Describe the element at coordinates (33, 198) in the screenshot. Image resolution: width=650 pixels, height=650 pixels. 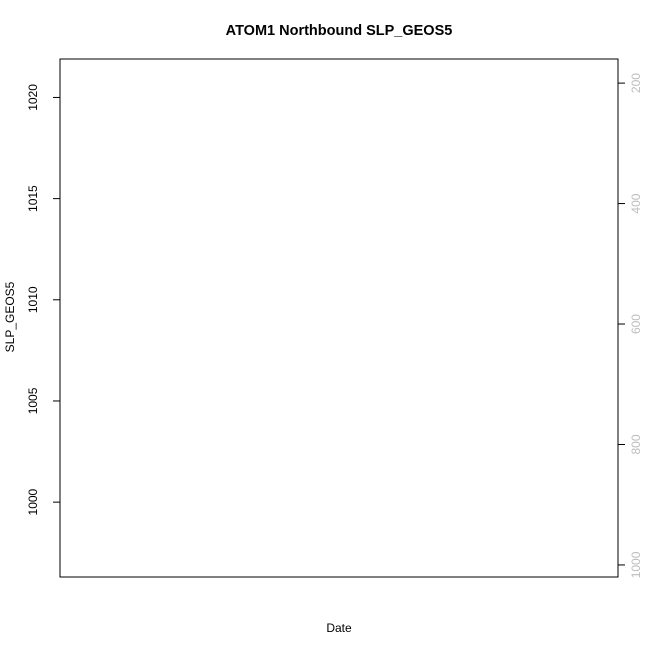
I see `y-tick-label: 1015` at that location.